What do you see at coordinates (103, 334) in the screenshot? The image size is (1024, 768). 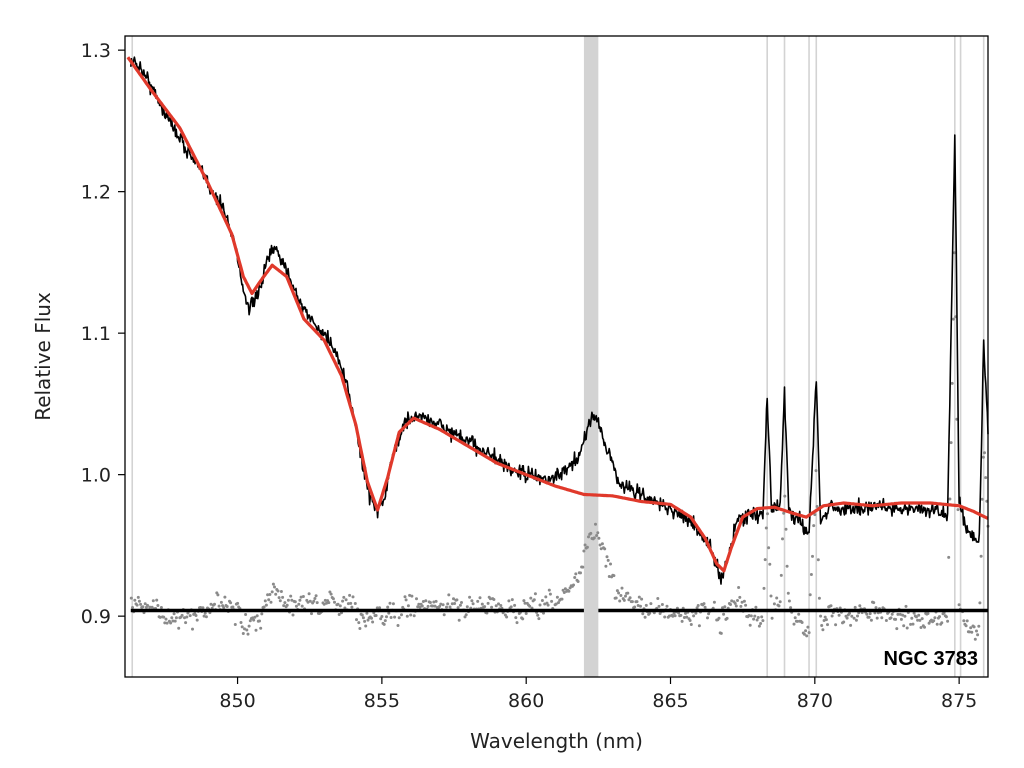 I see `y-axis-ticks: 0.9 1.0 1.1 1.2 1.3` at bounding box center [103, 334].